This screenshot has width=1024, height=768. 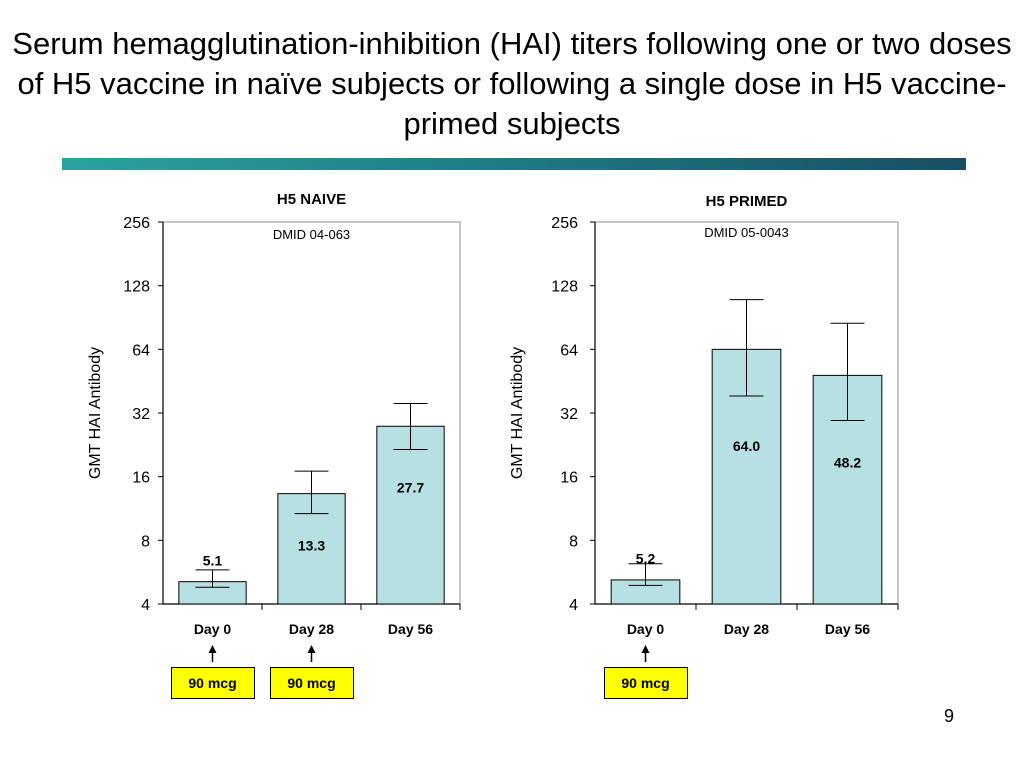 I want to click on c1-y-tick-label: 32, so click(x=569, y=414).